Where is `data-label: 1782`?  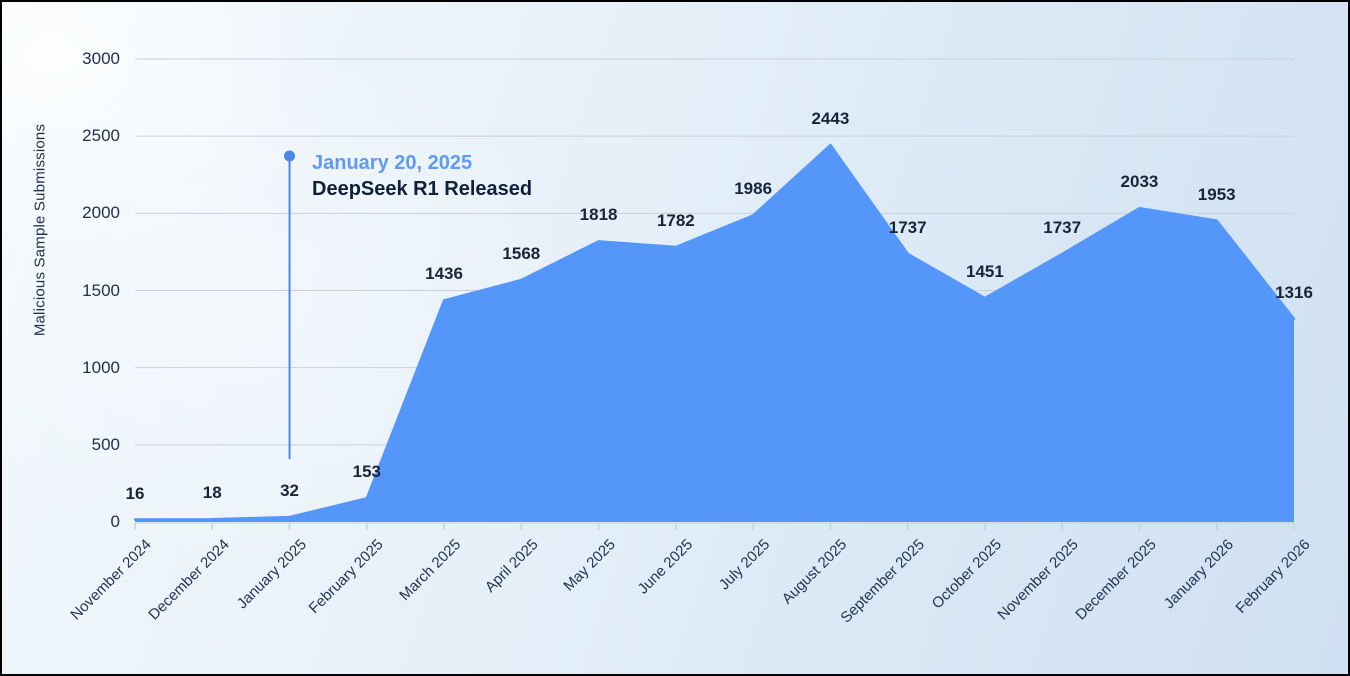
data-label: 1782 is located at coordinates (675, 220).